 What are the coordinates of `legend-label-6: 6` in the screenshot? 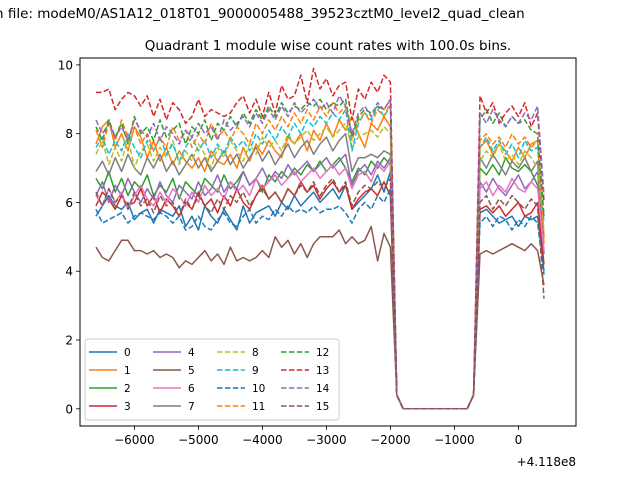 It's located at (191, 389).